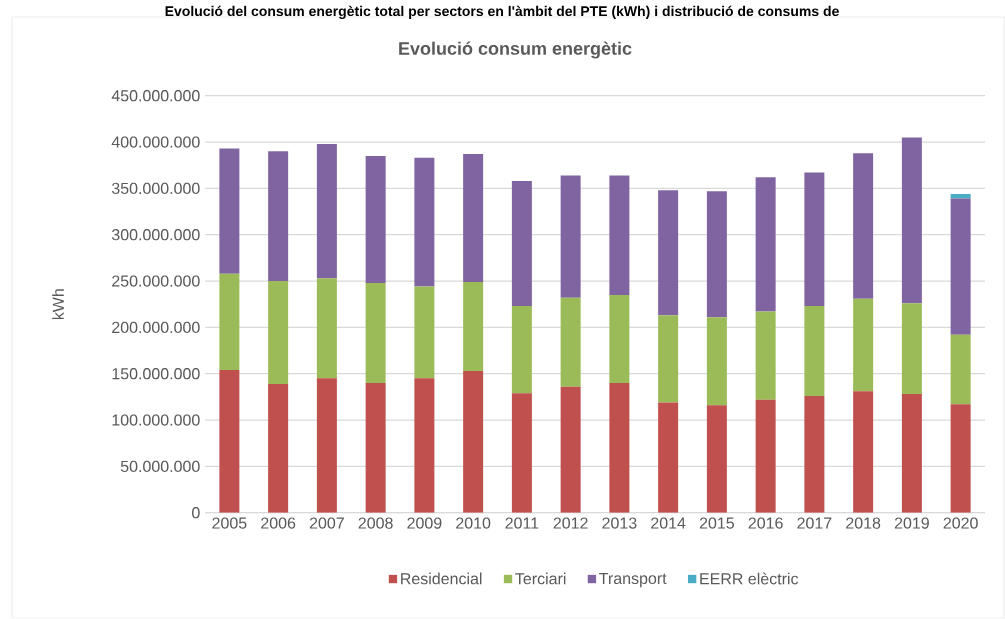  Describe the element at coordinates (765, 523) in the screenshot. I see `x-tick-label: 2016` at that location.